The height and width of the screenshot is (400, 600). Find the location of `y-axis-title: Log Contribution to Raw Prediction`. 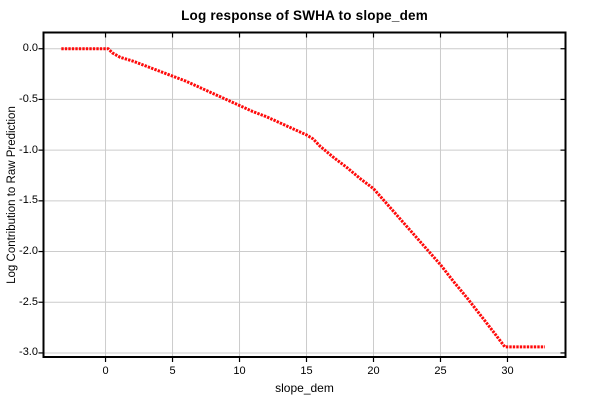

y-axis-title: Log Contribution to Raw Prediction is located at coordinates (12, 195).